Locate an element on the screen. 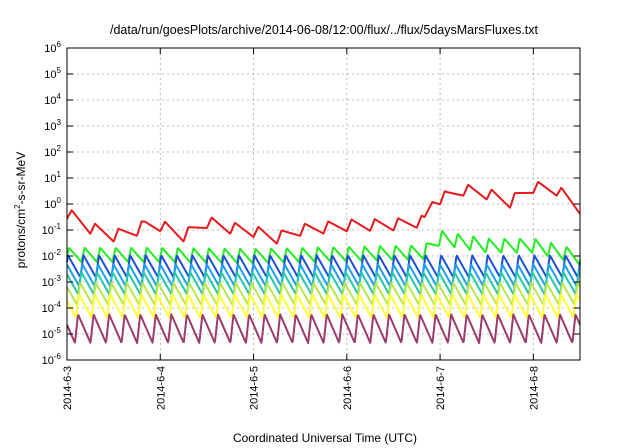 This screenshot has height=448, width=640. y-tick-label-exp: 3 is located at coordinates (59, 122).